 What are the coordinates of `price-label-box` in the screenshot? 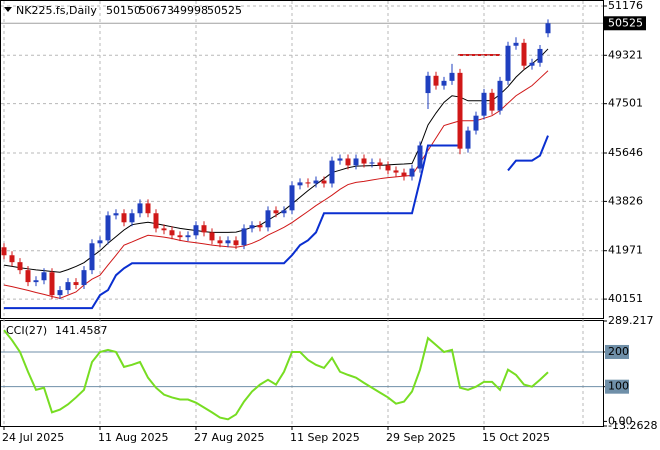 It's located at (625, 23).